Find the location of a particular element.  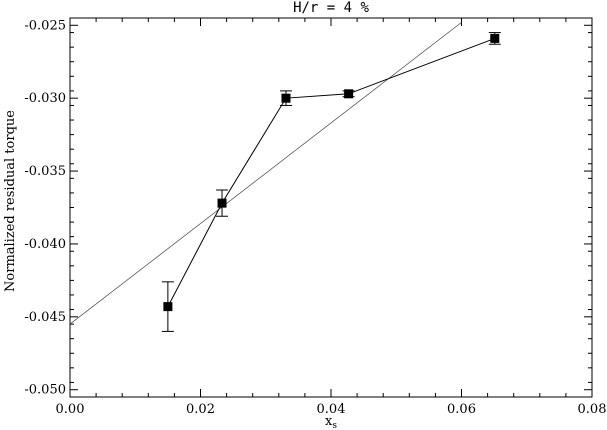

x-axis-label-main: x is located at coordinates (329, 421).